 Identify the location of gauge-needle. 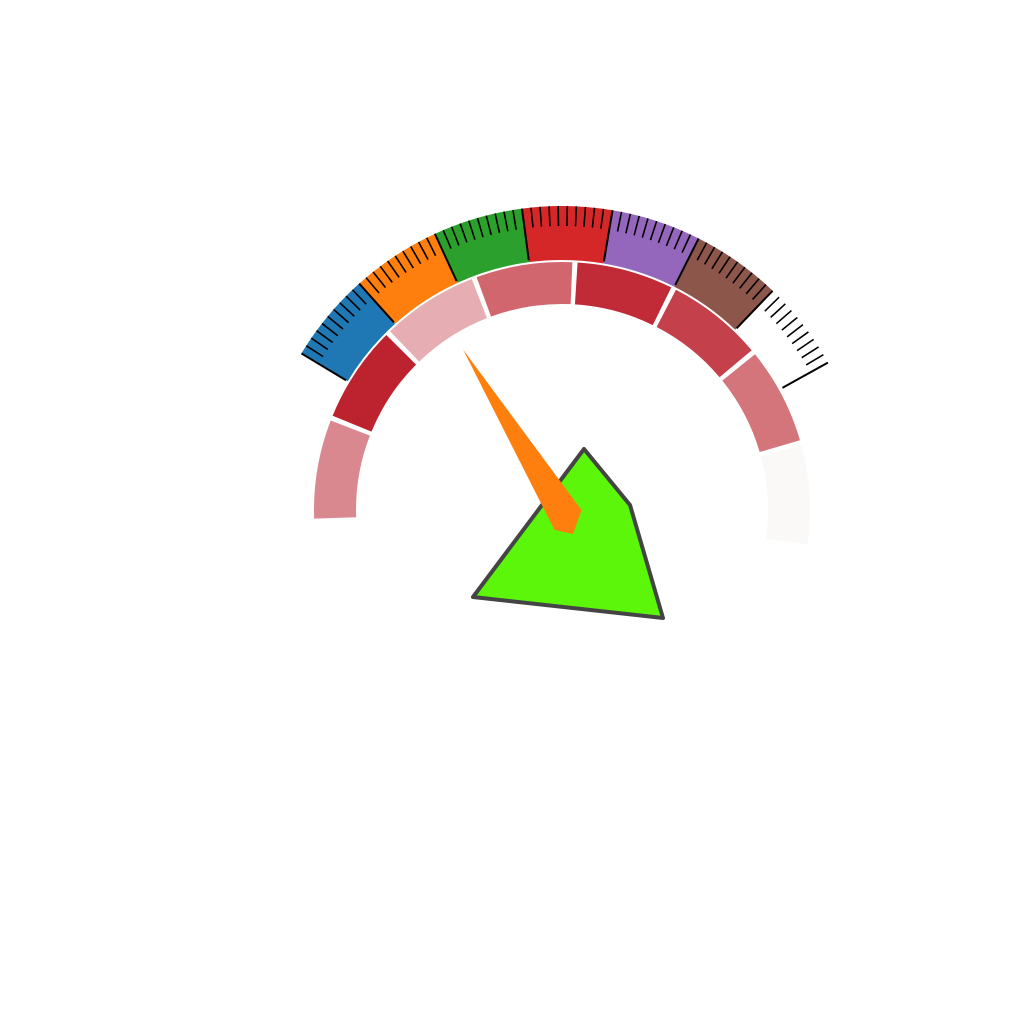
(522, 441).